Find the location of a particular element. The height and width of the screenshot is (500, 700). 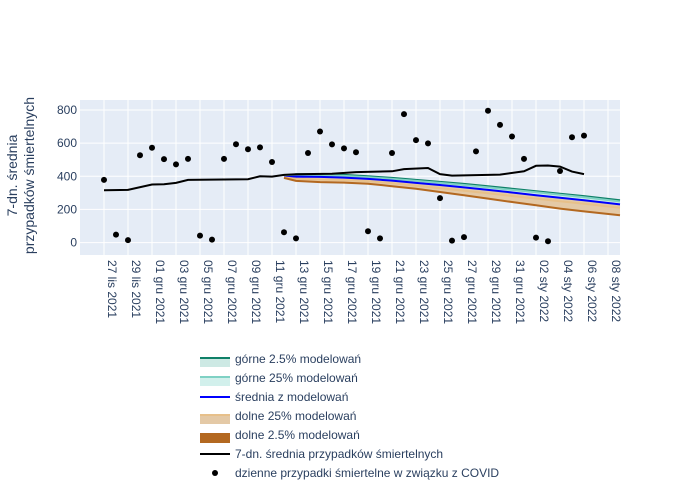

x-tick-label: 03 gru 2021 is located at coordinates (184, 292).